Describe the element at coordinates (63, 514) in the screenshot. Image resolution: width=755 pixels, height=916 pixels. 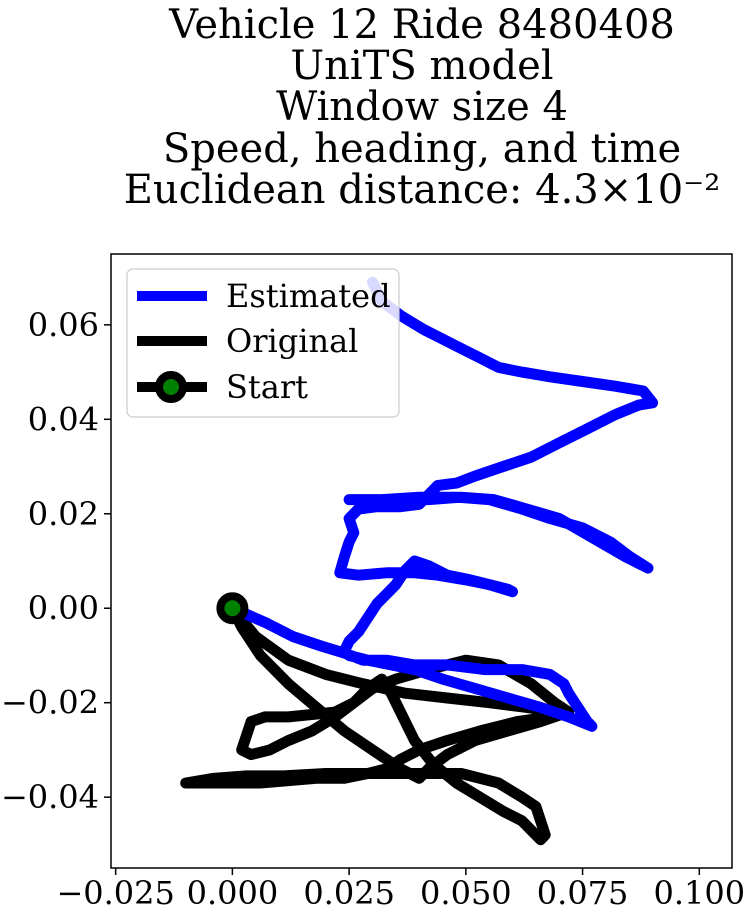
I see `y-tick-label: 0.02` at that location.